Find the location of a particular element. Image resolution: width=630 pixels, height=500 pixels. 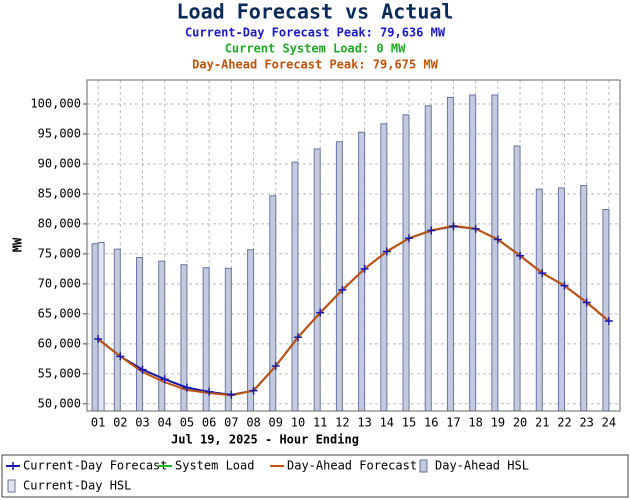

x-tick-label: 20 is located at coordinates (520, 423).